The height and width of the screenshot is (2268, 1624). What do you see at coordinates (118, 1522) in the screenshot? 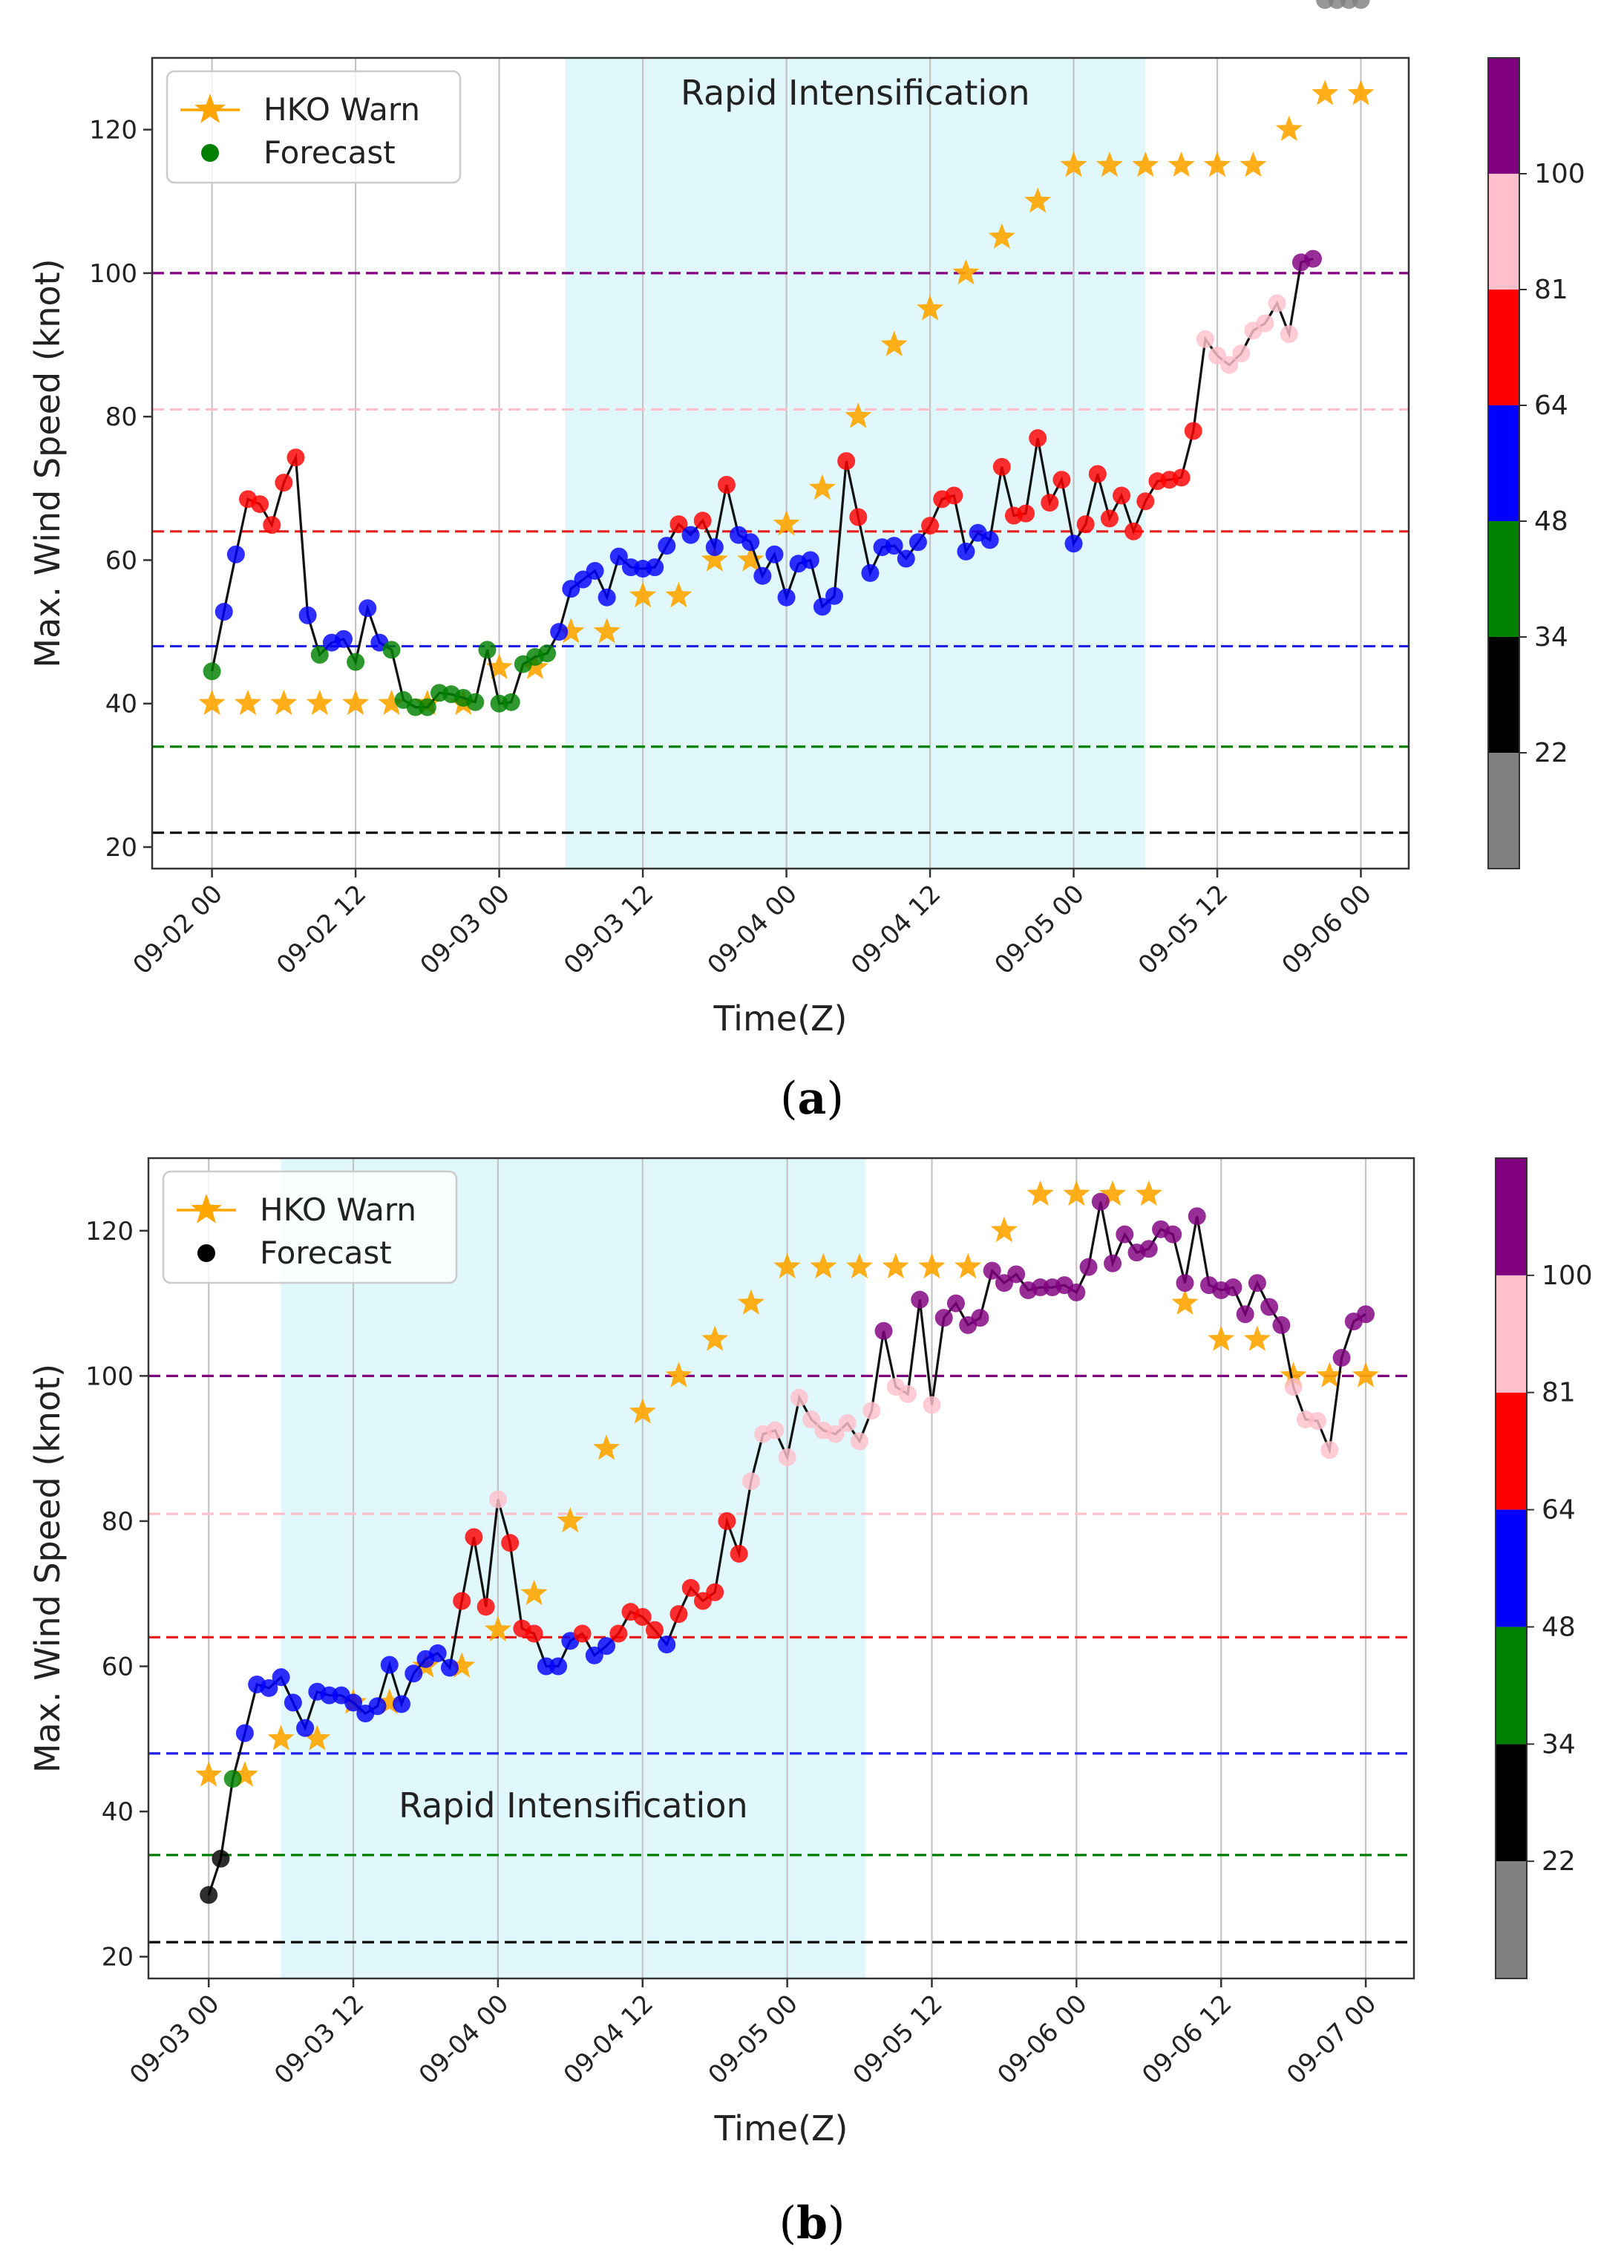
I see `y-tick-label: 80` at bounding box center [118, 1522].